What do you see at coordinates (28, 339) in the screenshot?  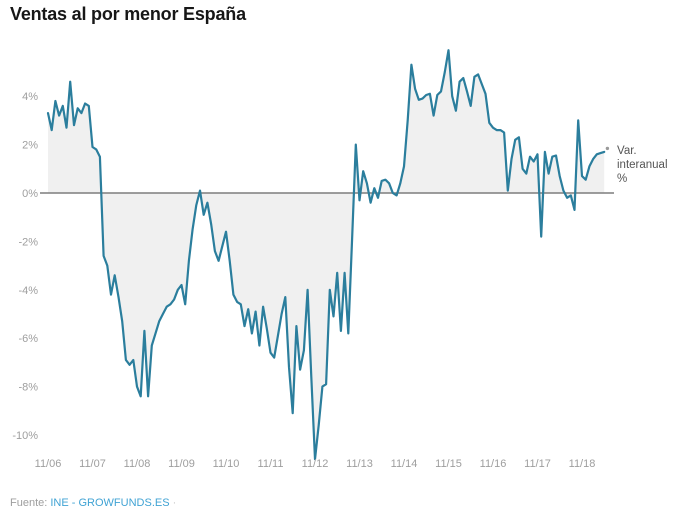 I see `y-tick-label: -6%` at bounding box center [28, 339].